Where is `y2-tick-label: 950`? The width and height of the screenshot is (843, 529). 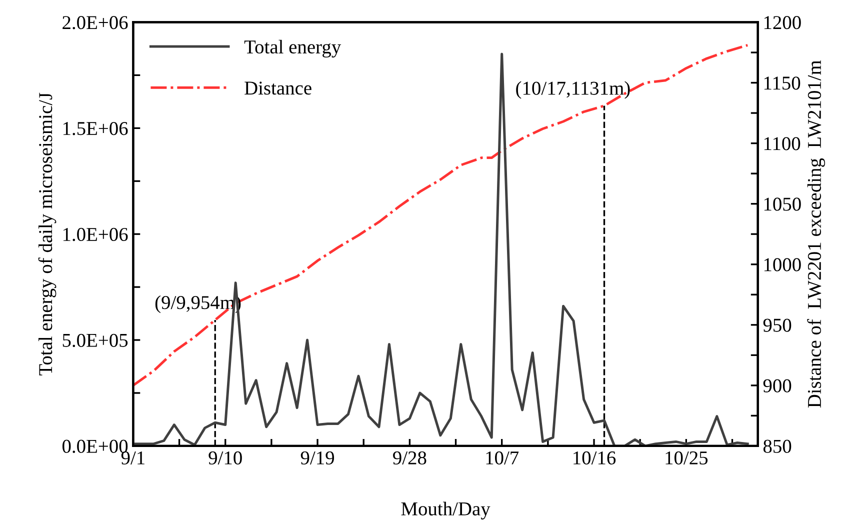
y2-tick-label: 950 is located at coordinates (777, 325).